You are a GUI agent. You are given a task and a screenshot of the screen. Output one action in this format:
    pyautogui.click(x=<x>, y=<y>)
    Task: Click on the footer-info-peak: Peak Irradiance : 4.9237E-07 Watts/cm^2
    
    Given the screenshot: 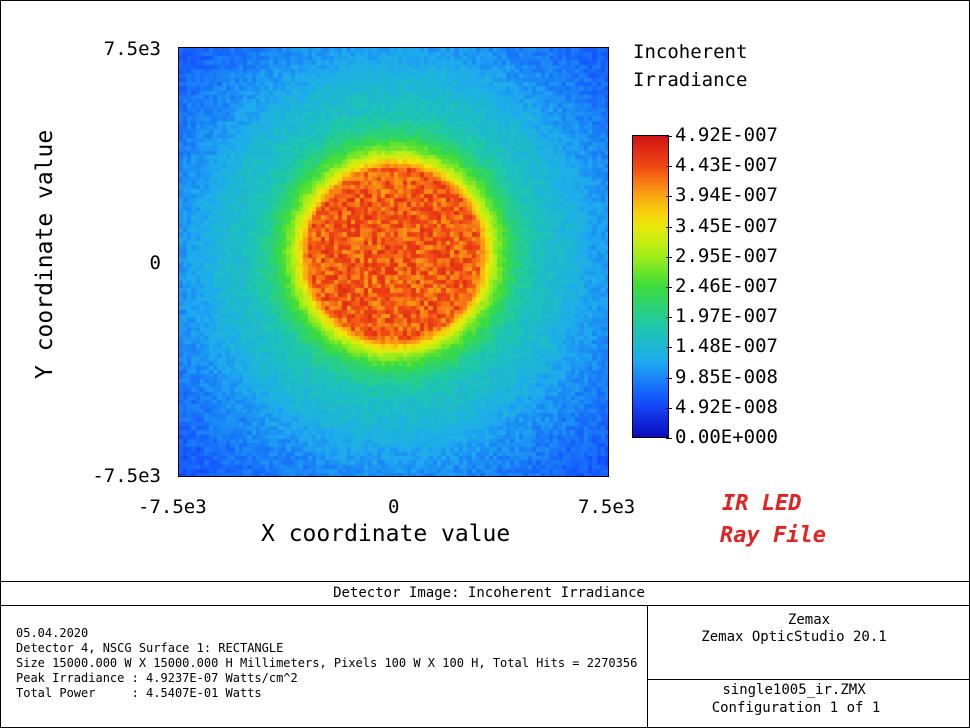 What is the action you would take?
    pyautogui.click(x=157, y=678)
    